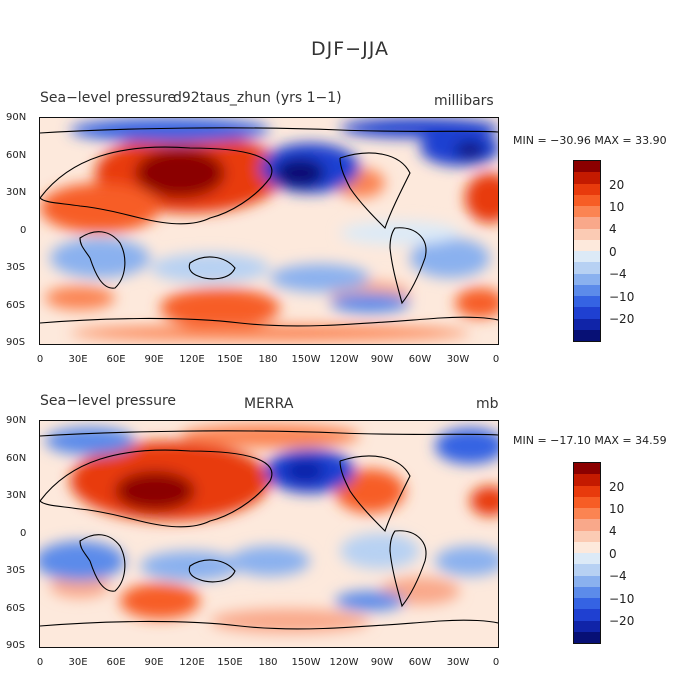  What do you see at coordinates (16, 420) in the screenshot?
I see `panel2-lat-label: 90N` at bounding box center [16, 420].